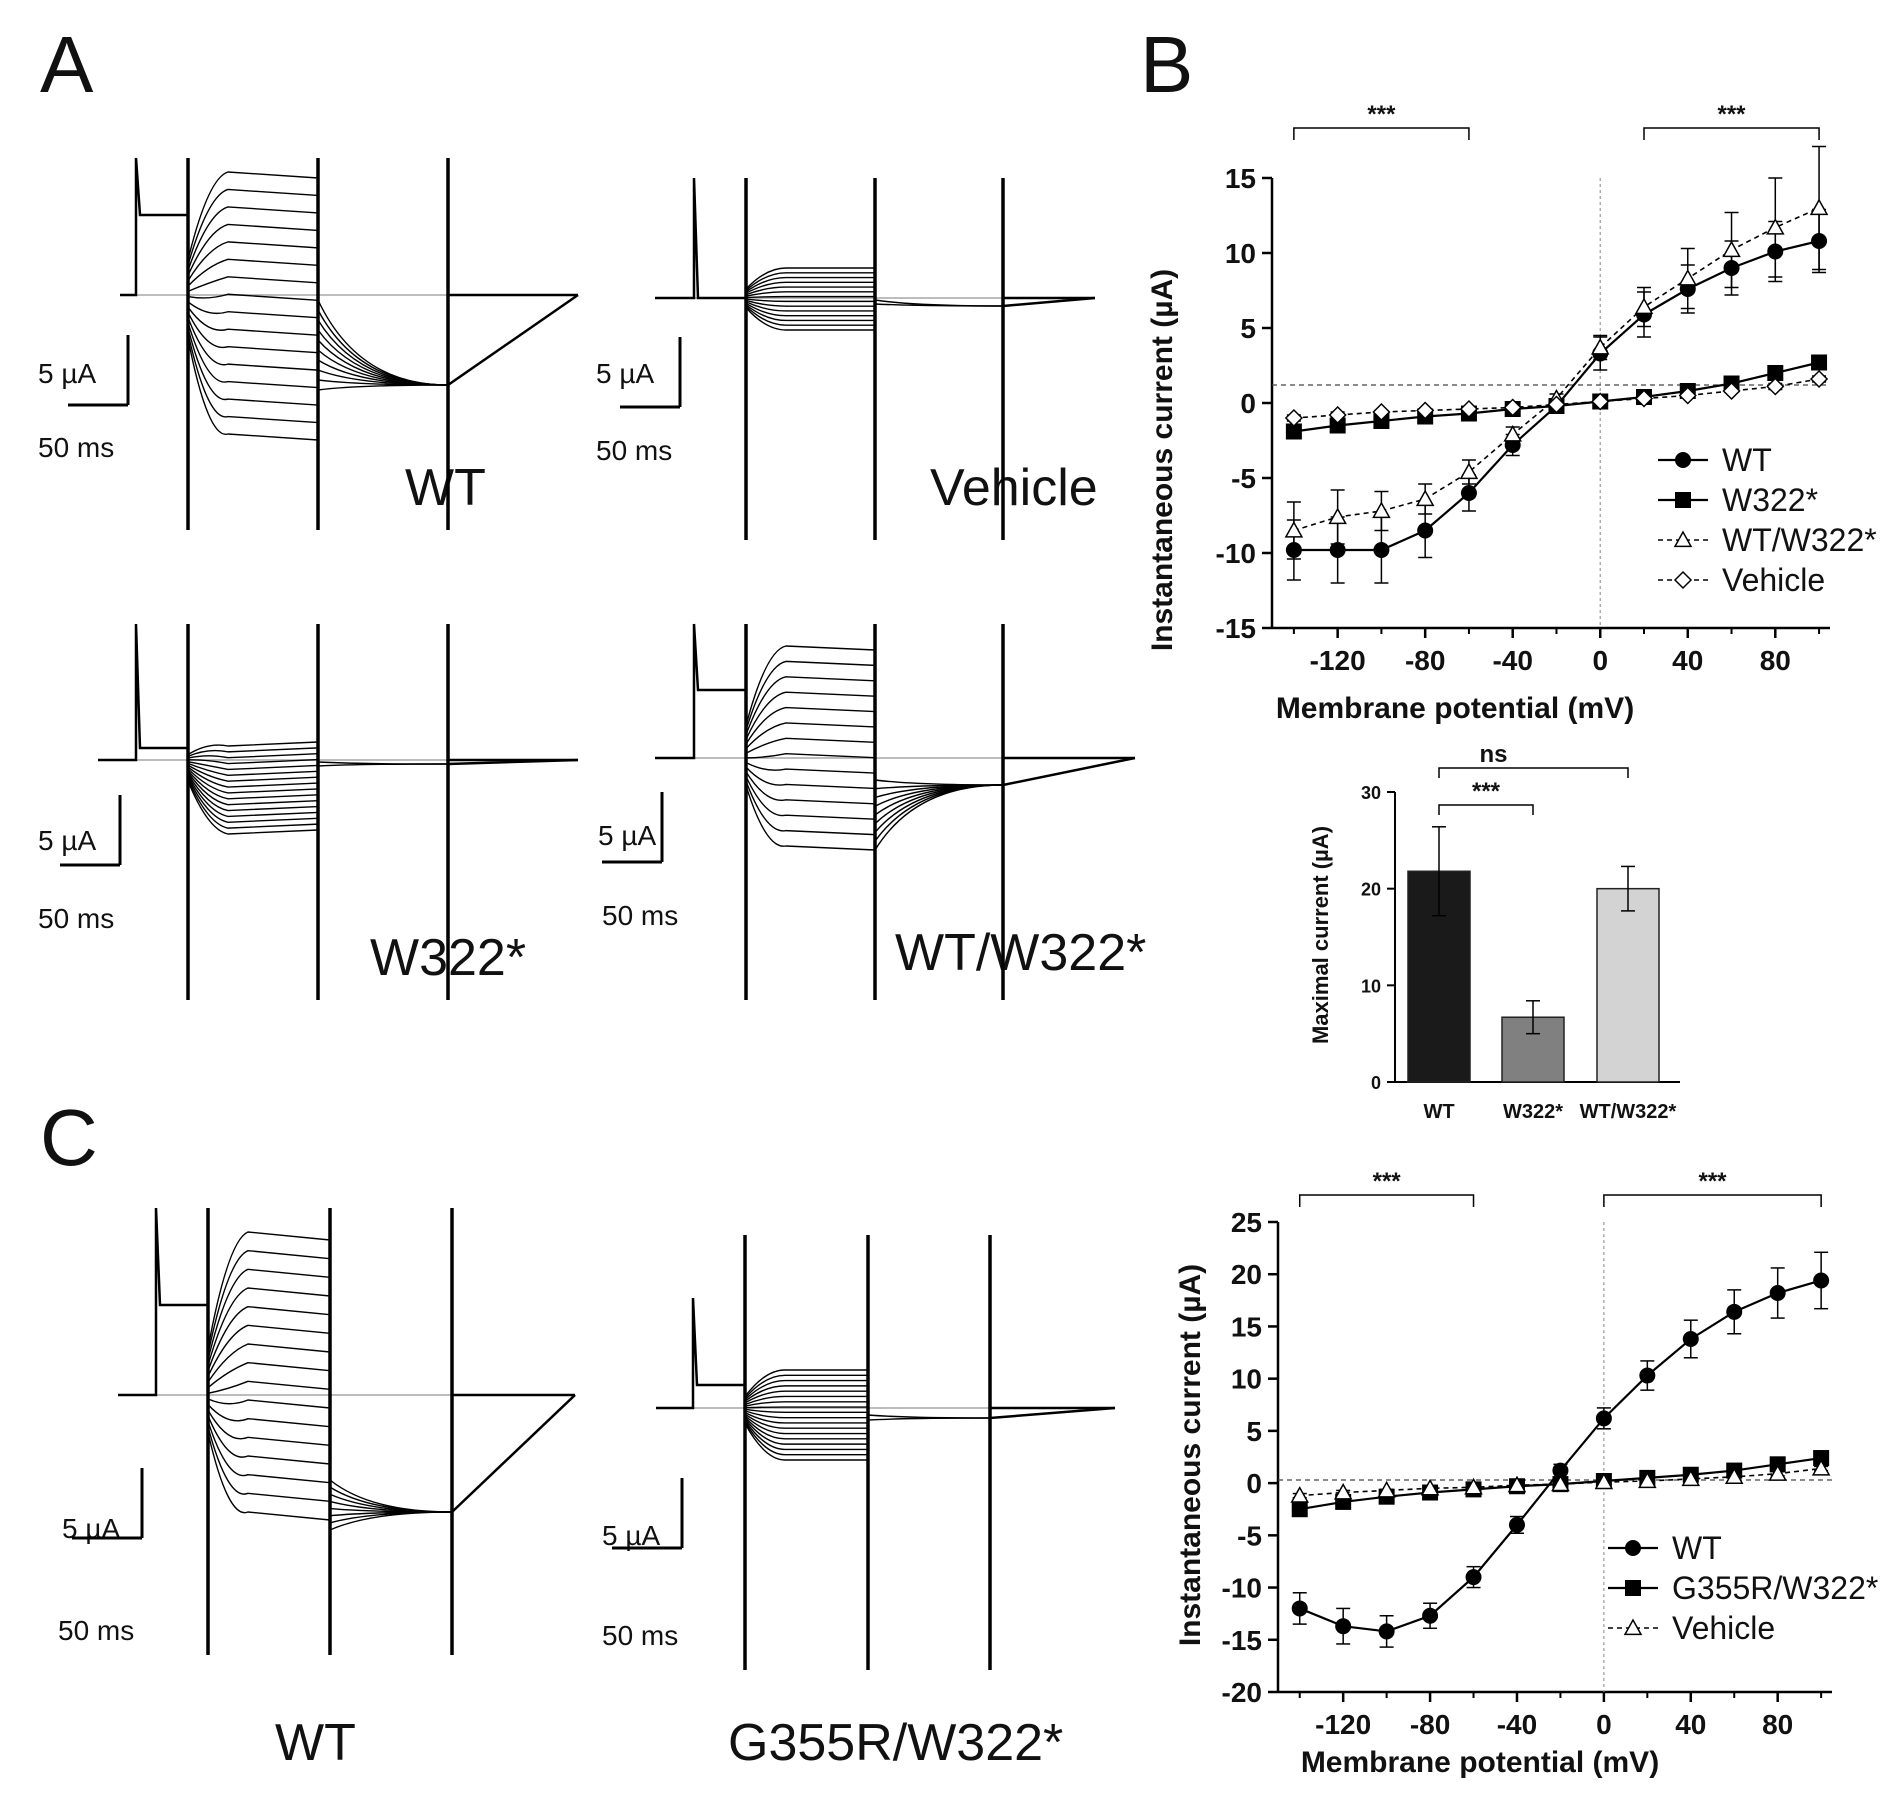 The image size is (1892, 1800). I want to click on x-tick-label: 80, so click(1775, 660).